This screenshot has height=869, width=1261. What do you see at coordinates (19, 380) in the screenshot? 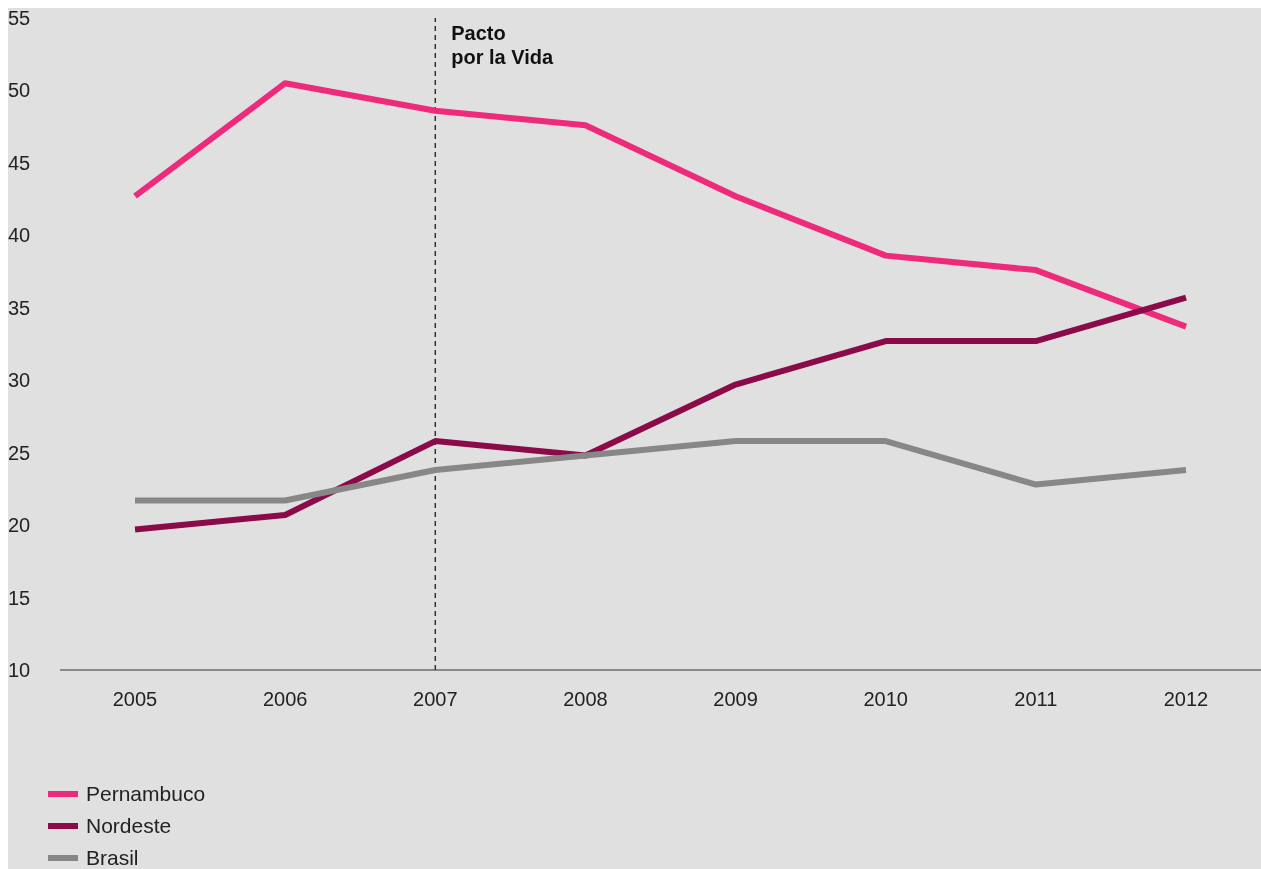
I see `y-tick-label: 30` at bounding box center [19, 380].